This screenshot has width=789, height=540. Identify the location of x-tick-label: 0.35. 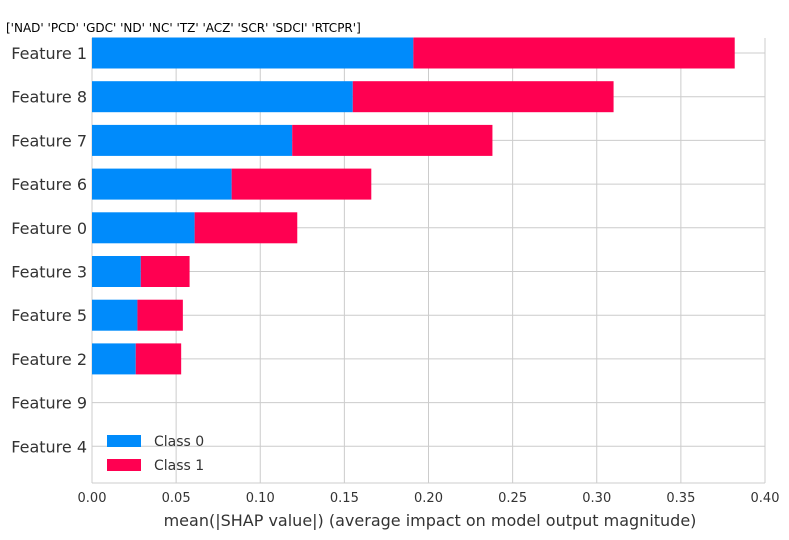
(680, 498).